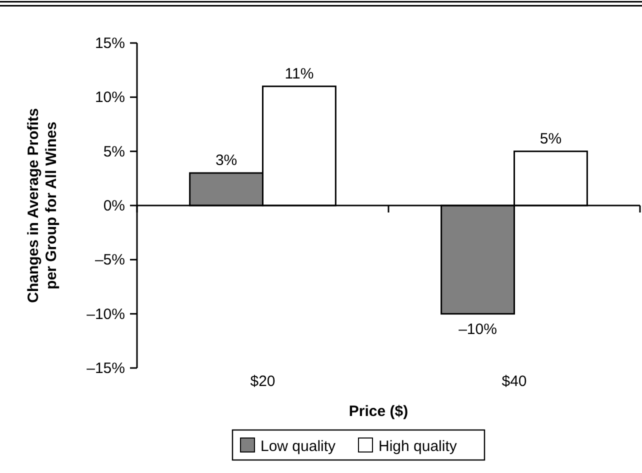  What do you see at coordinates (42, 205) in the screenshot?
I see `y-axis-title: Changes in Average Profits per Group for All Wines` at bounding box center [42, 205].